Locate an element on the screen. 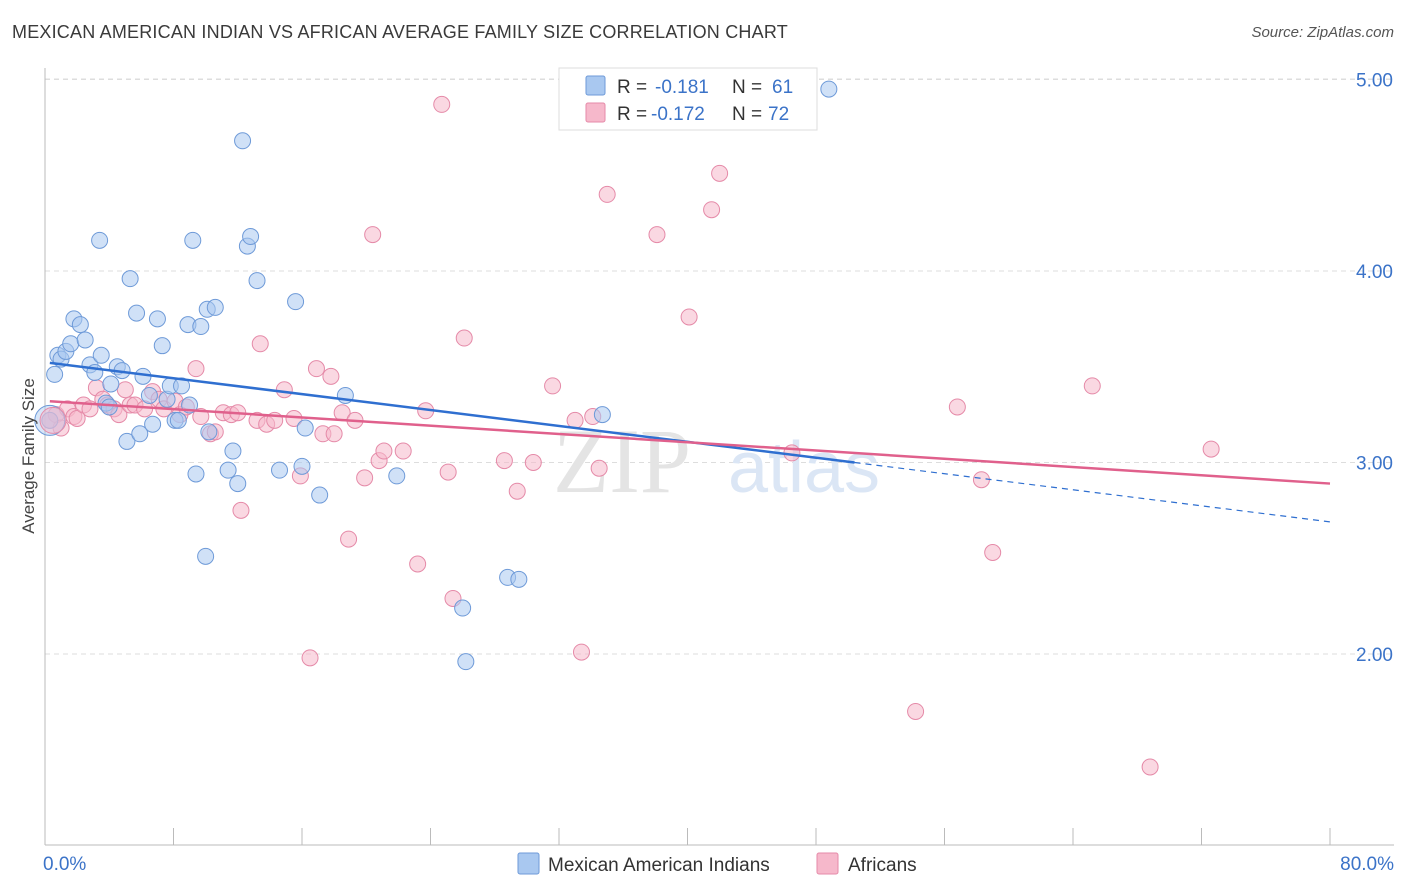  x-tick-label: 0.0% is located at coordinates (64, 864).